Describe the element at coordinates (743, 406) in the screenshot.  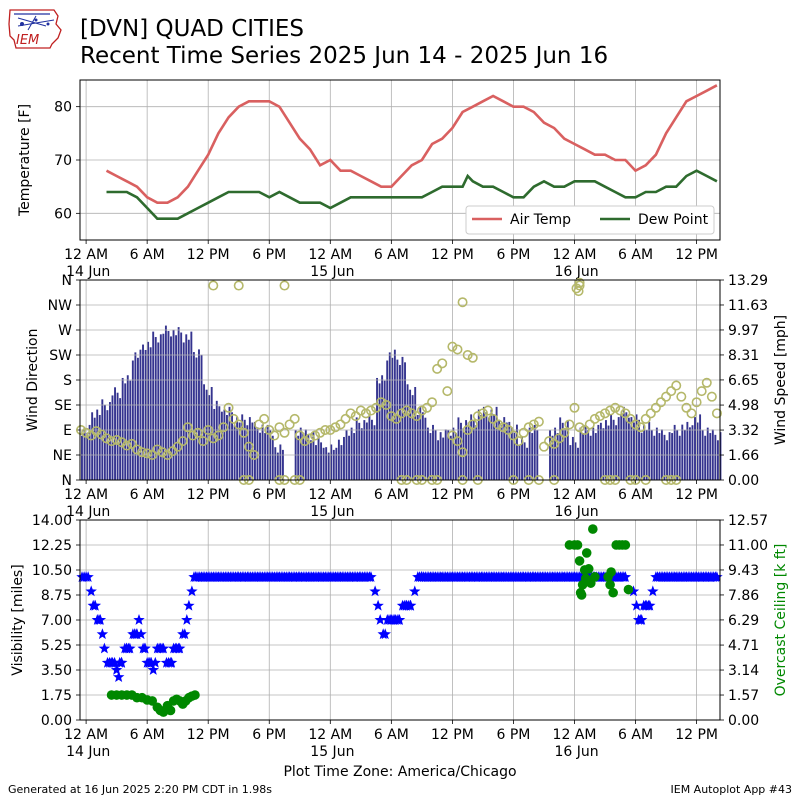
I see `y2-tick-label: 4.98` at that location.